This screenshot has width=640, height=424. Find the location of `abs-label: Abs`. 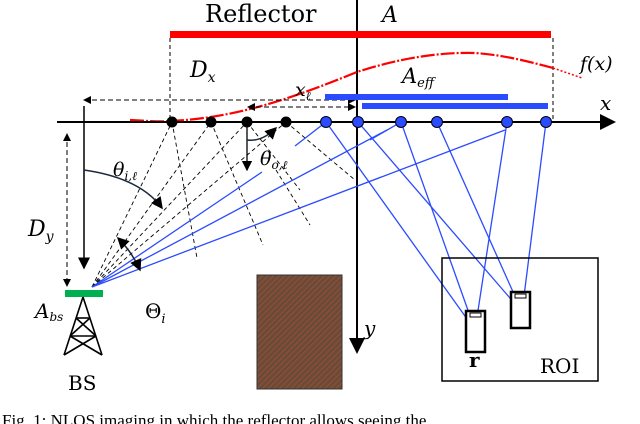

abs-label: Abs is located at coordinates (48, 311).